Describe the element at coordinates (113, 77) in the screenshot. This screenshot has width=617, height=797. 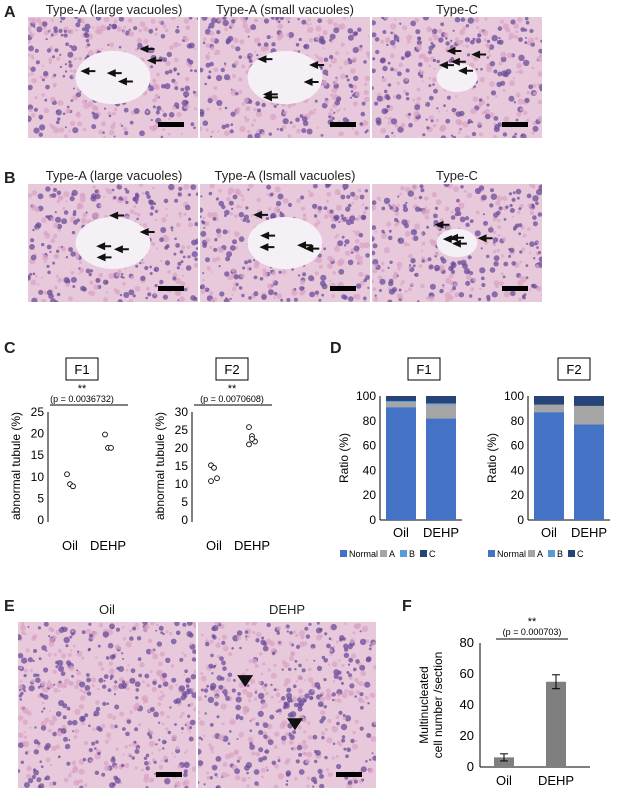
I see `he-texture` at that location.